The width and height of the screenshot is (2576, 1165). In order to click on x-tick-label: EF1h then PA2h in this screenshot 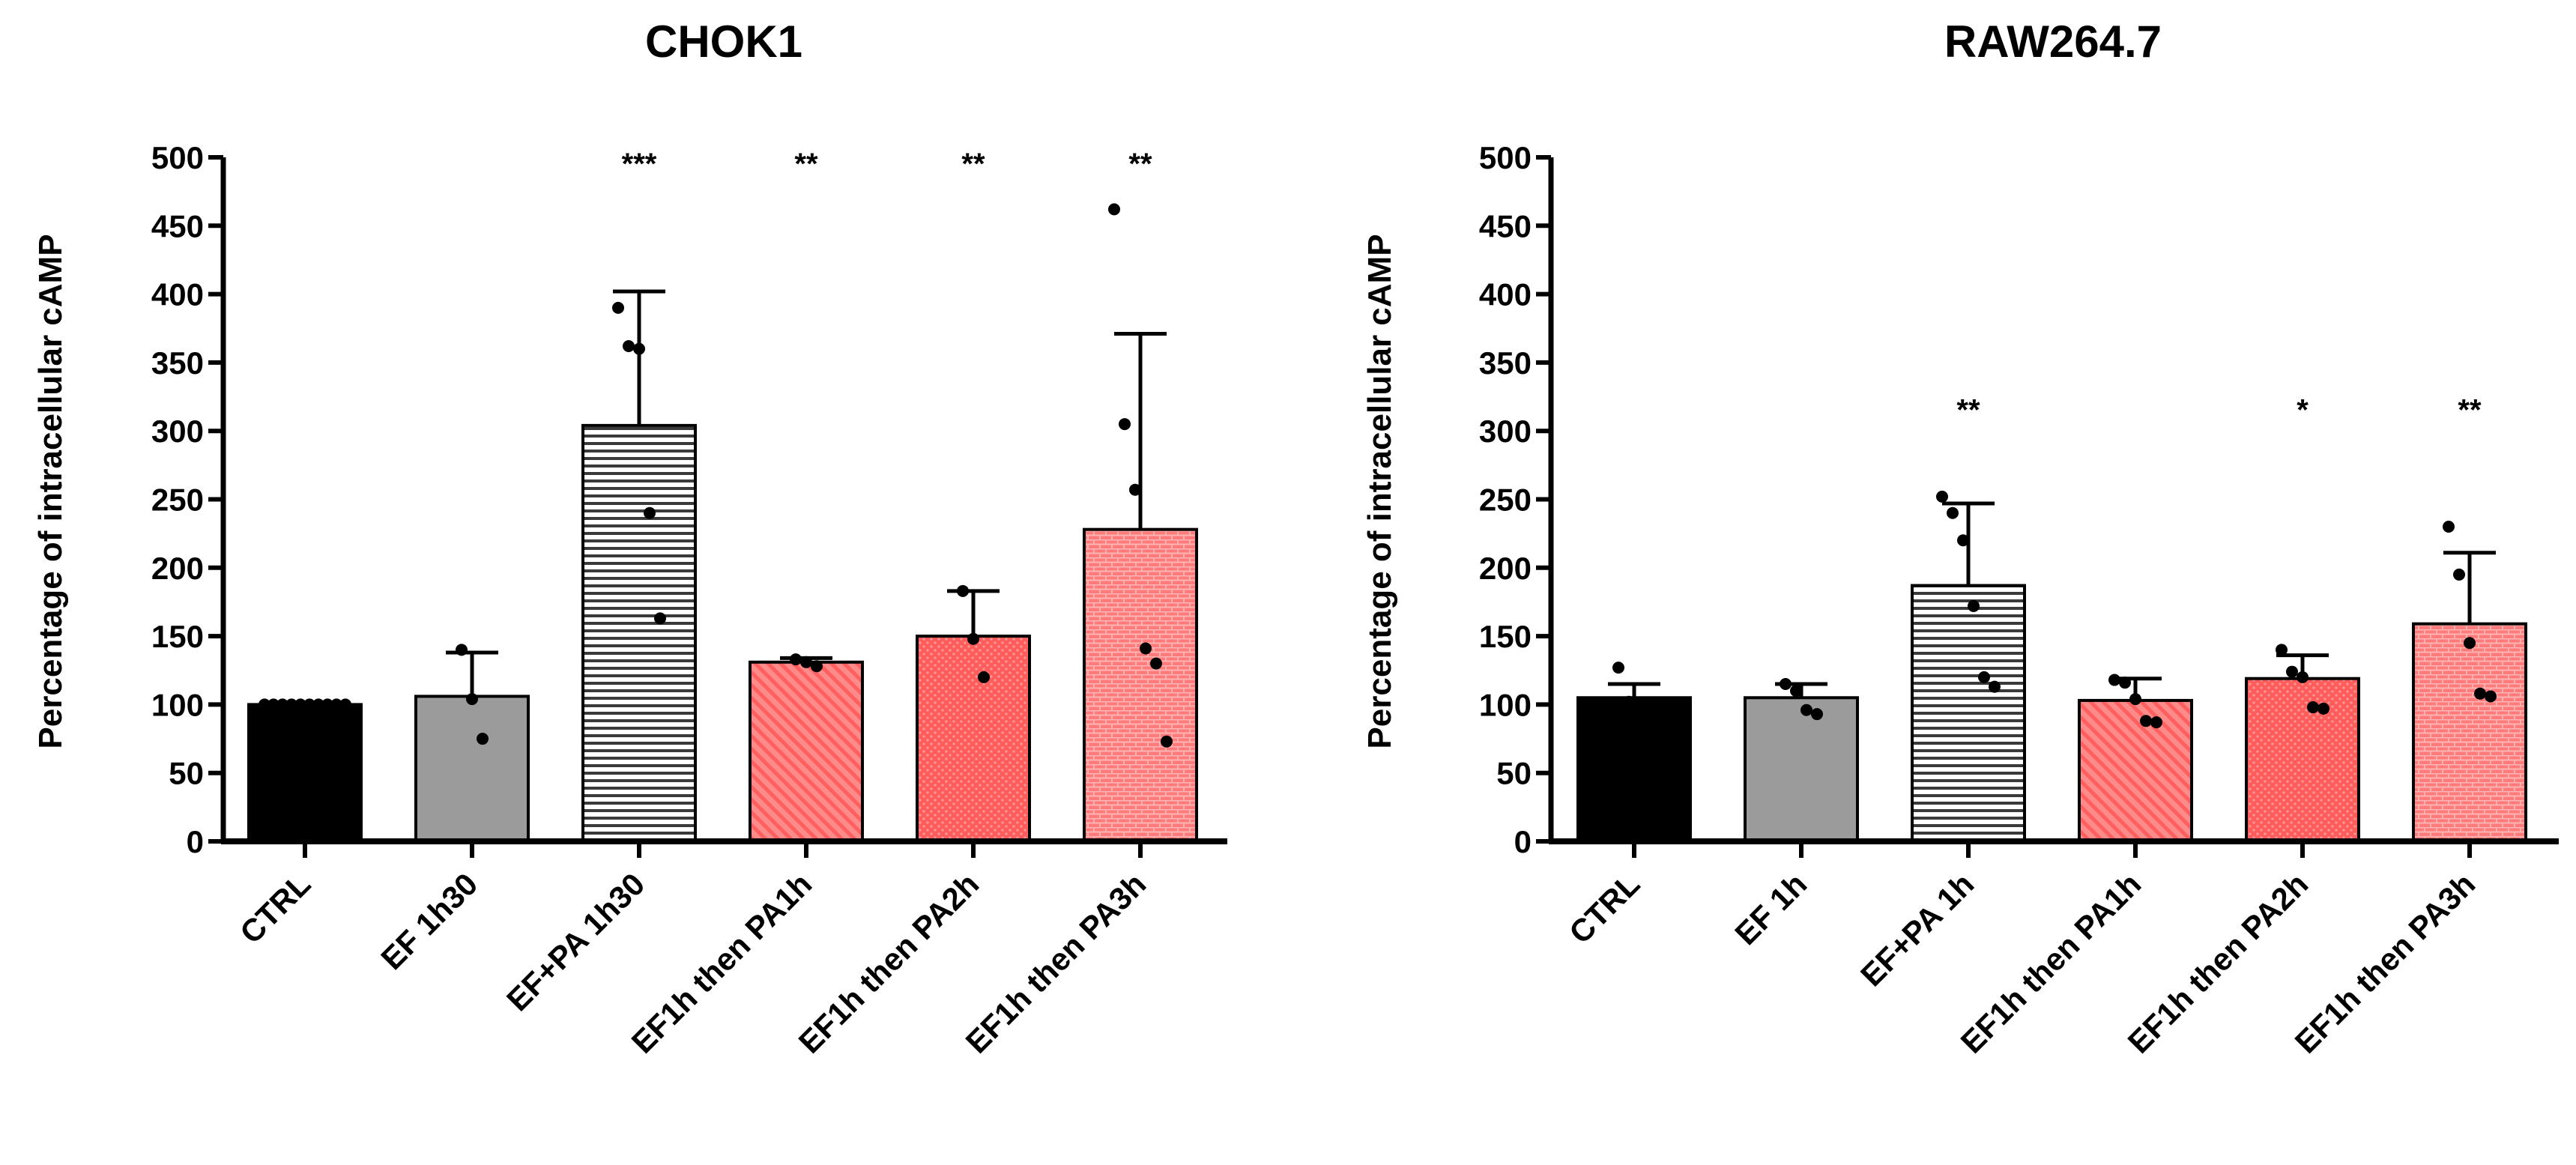, I will do `click(889, 963)`.